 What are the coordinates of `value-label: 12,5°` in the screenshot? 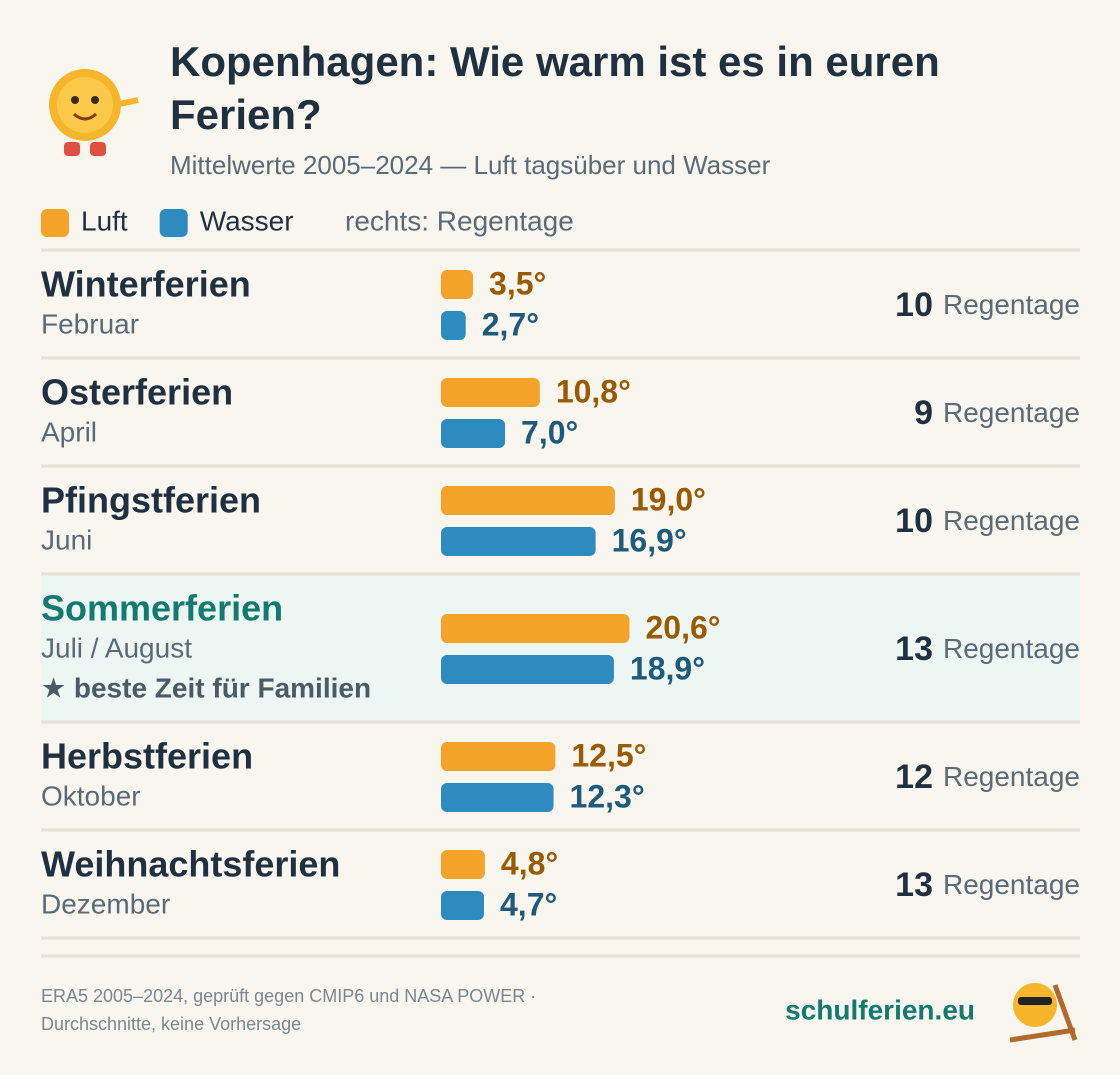 It's located at (608, 755).